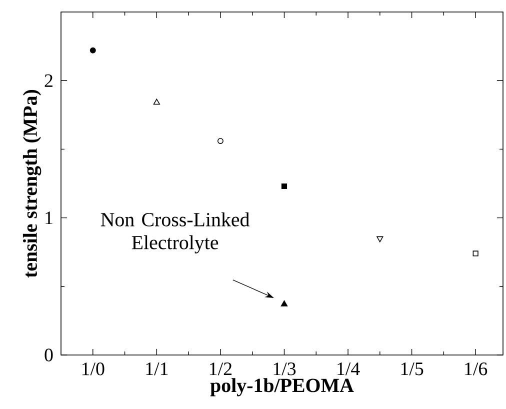 Image resolution: width=506 pixels, height=409 pixels. Describe the element at coordinates (476, 369) in the screenshot. I see `x-tick-label: 1/6` at that location.